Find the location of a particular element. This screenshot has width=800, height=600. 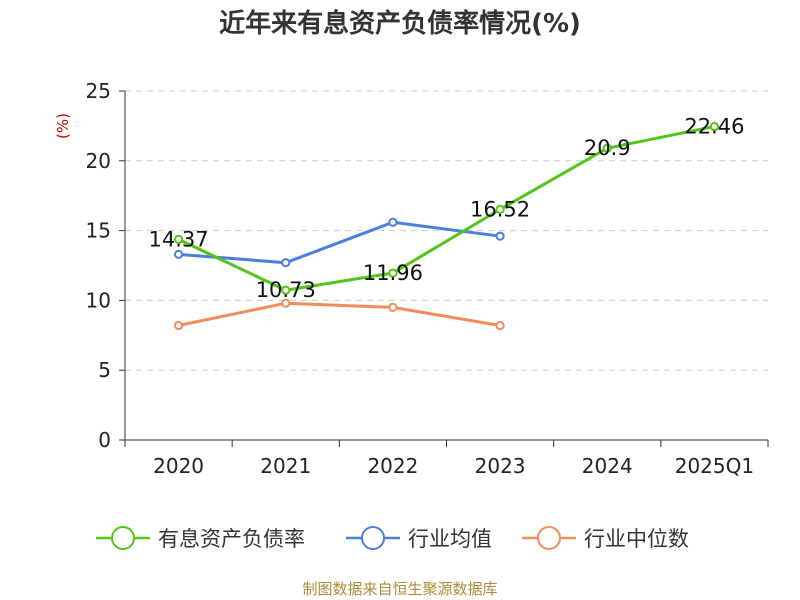

x-tick-label: 2024 is located at coordinates (607, 466).